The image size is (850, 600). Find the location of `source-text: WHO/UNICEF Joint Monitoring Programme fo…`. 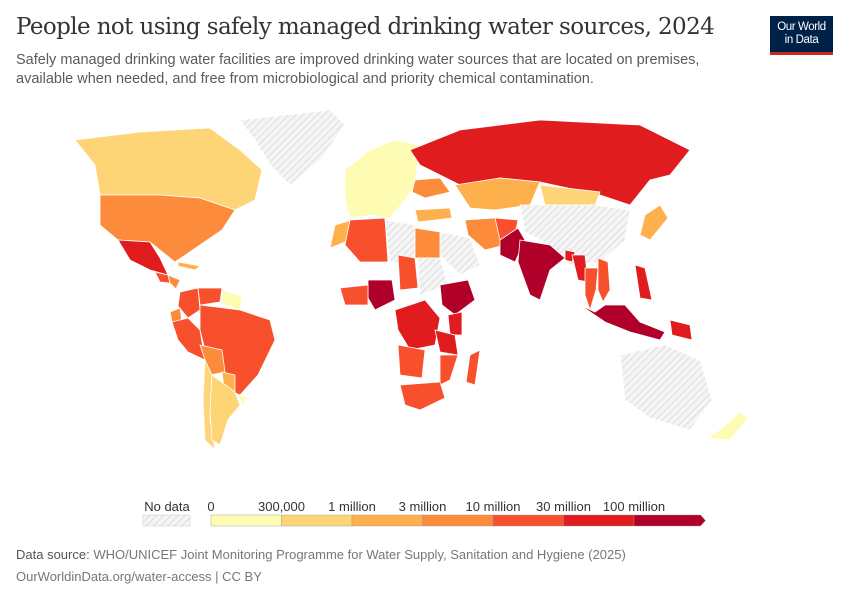

source-text: WHO/UNICEF Joint Monitoring Programme fo… is located at coordinates (359, 554).